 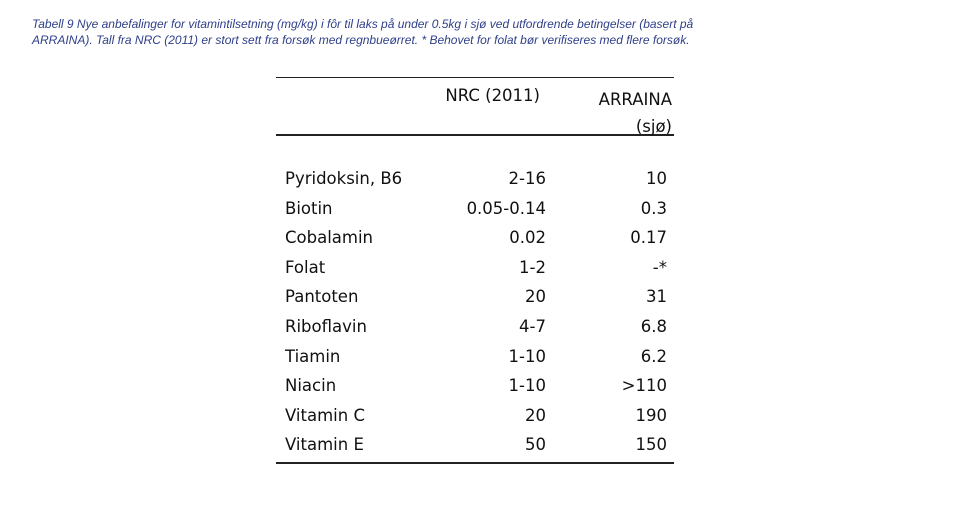 What do you see at coordinates (651, 415) in the screenshot?
I see `cell-arraina: 190` at bounding box center [651, 415].